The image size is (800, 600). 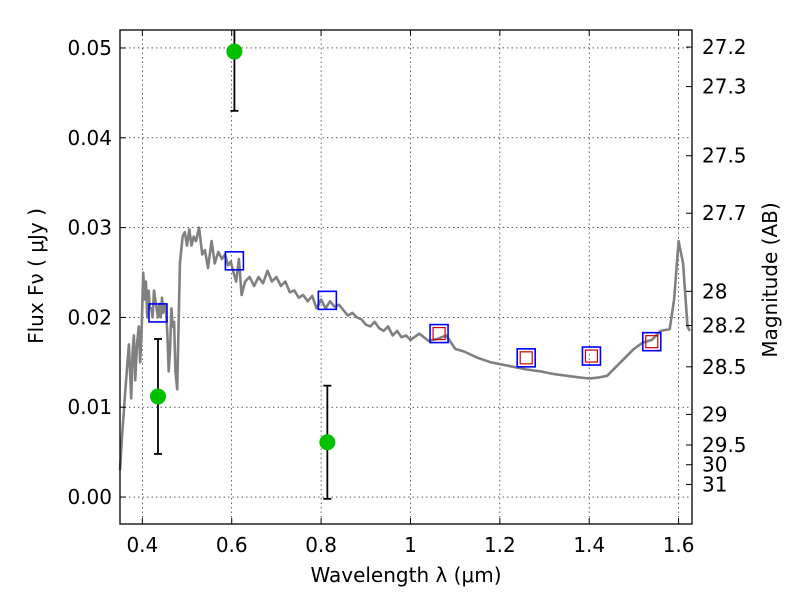 What do you see at coordinates (724, 213) in the screenshot?
I see `right-tick-label: 27.7` at bounding box center [724, 213].